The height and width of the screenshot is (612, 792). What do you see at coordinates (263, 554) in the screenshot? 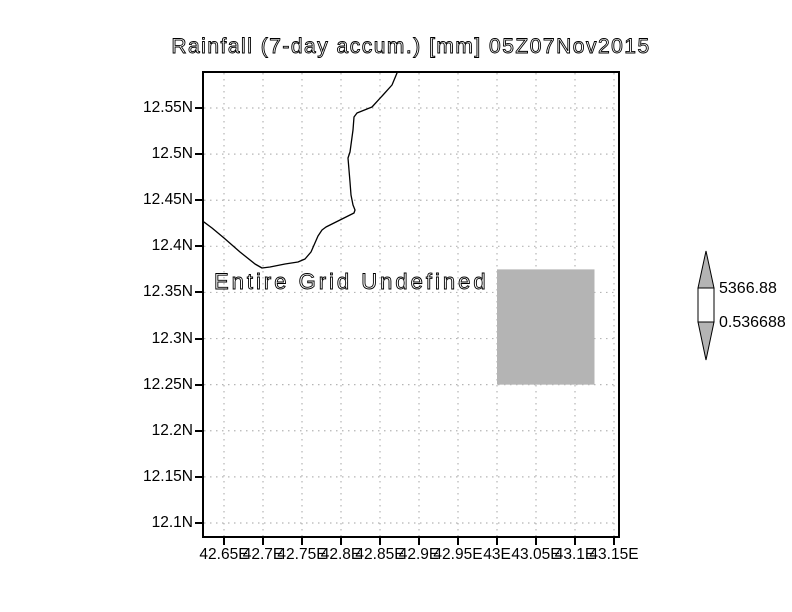
I see `lon-tick-label: 42.7E` at bounding box center [263, 554].